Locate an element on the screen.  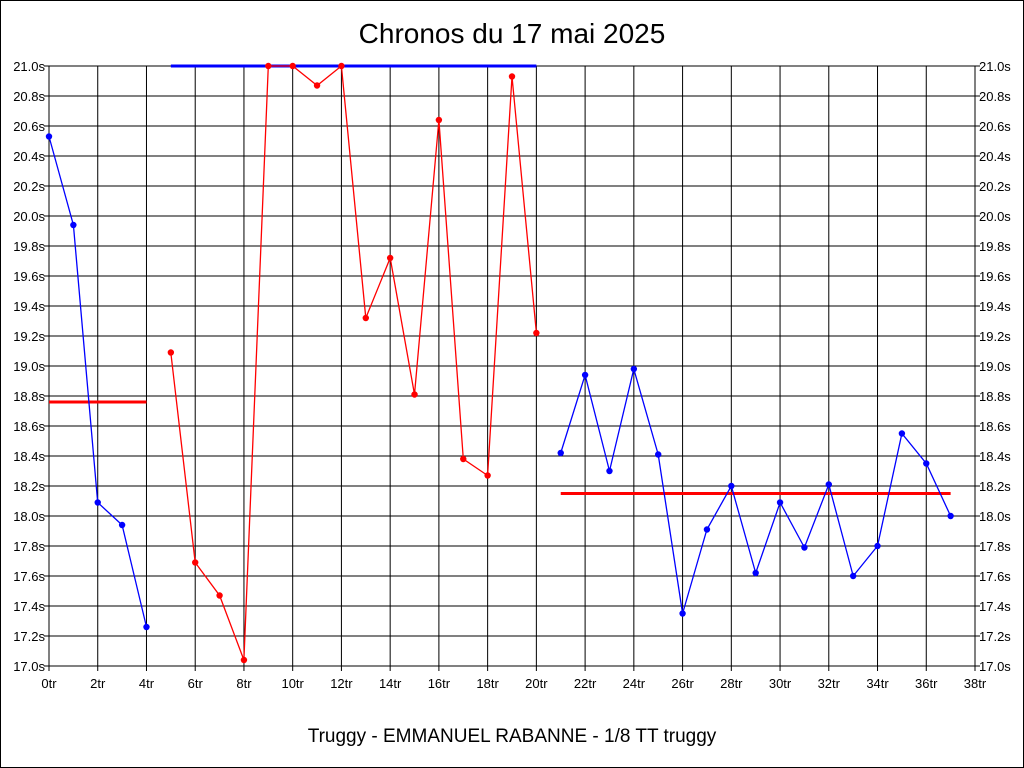
y-tick-label-right: 21.0s is located at coordinates (995, 66).